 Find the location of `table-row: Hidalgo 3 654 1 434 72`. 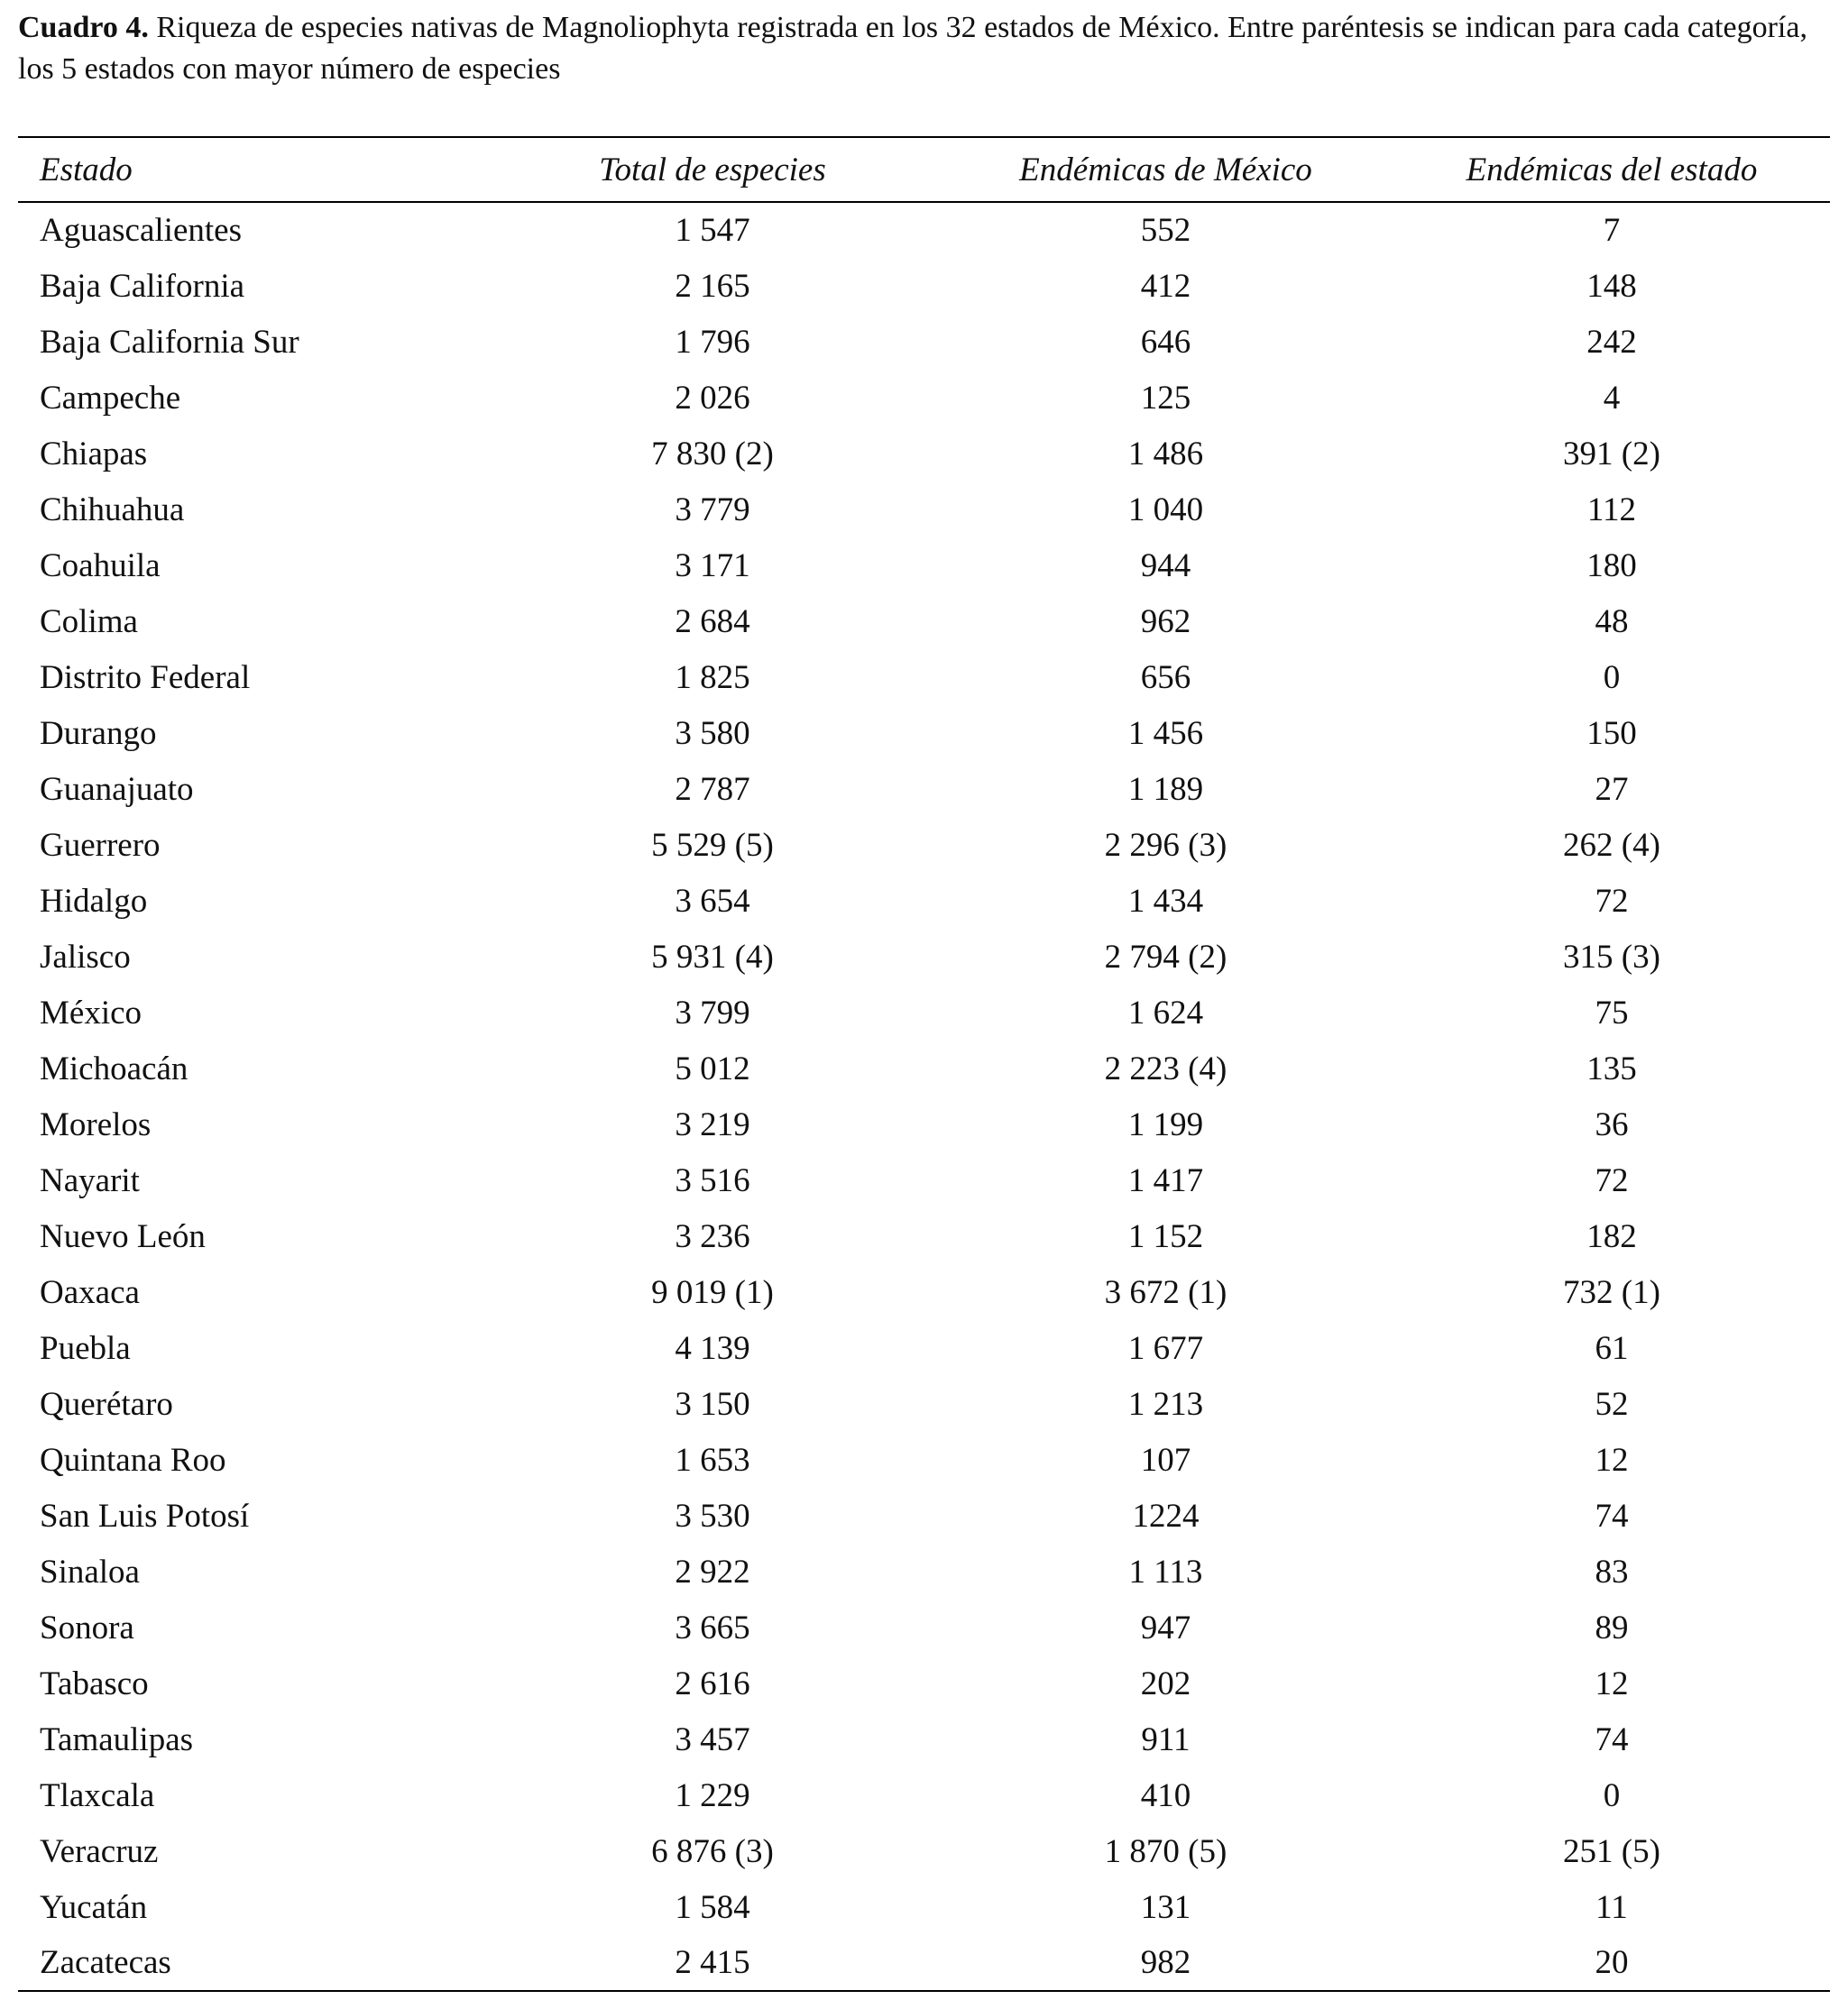

table-row: Hidalgo 3 654 1 434 72 is located at coordinates (924, 901).